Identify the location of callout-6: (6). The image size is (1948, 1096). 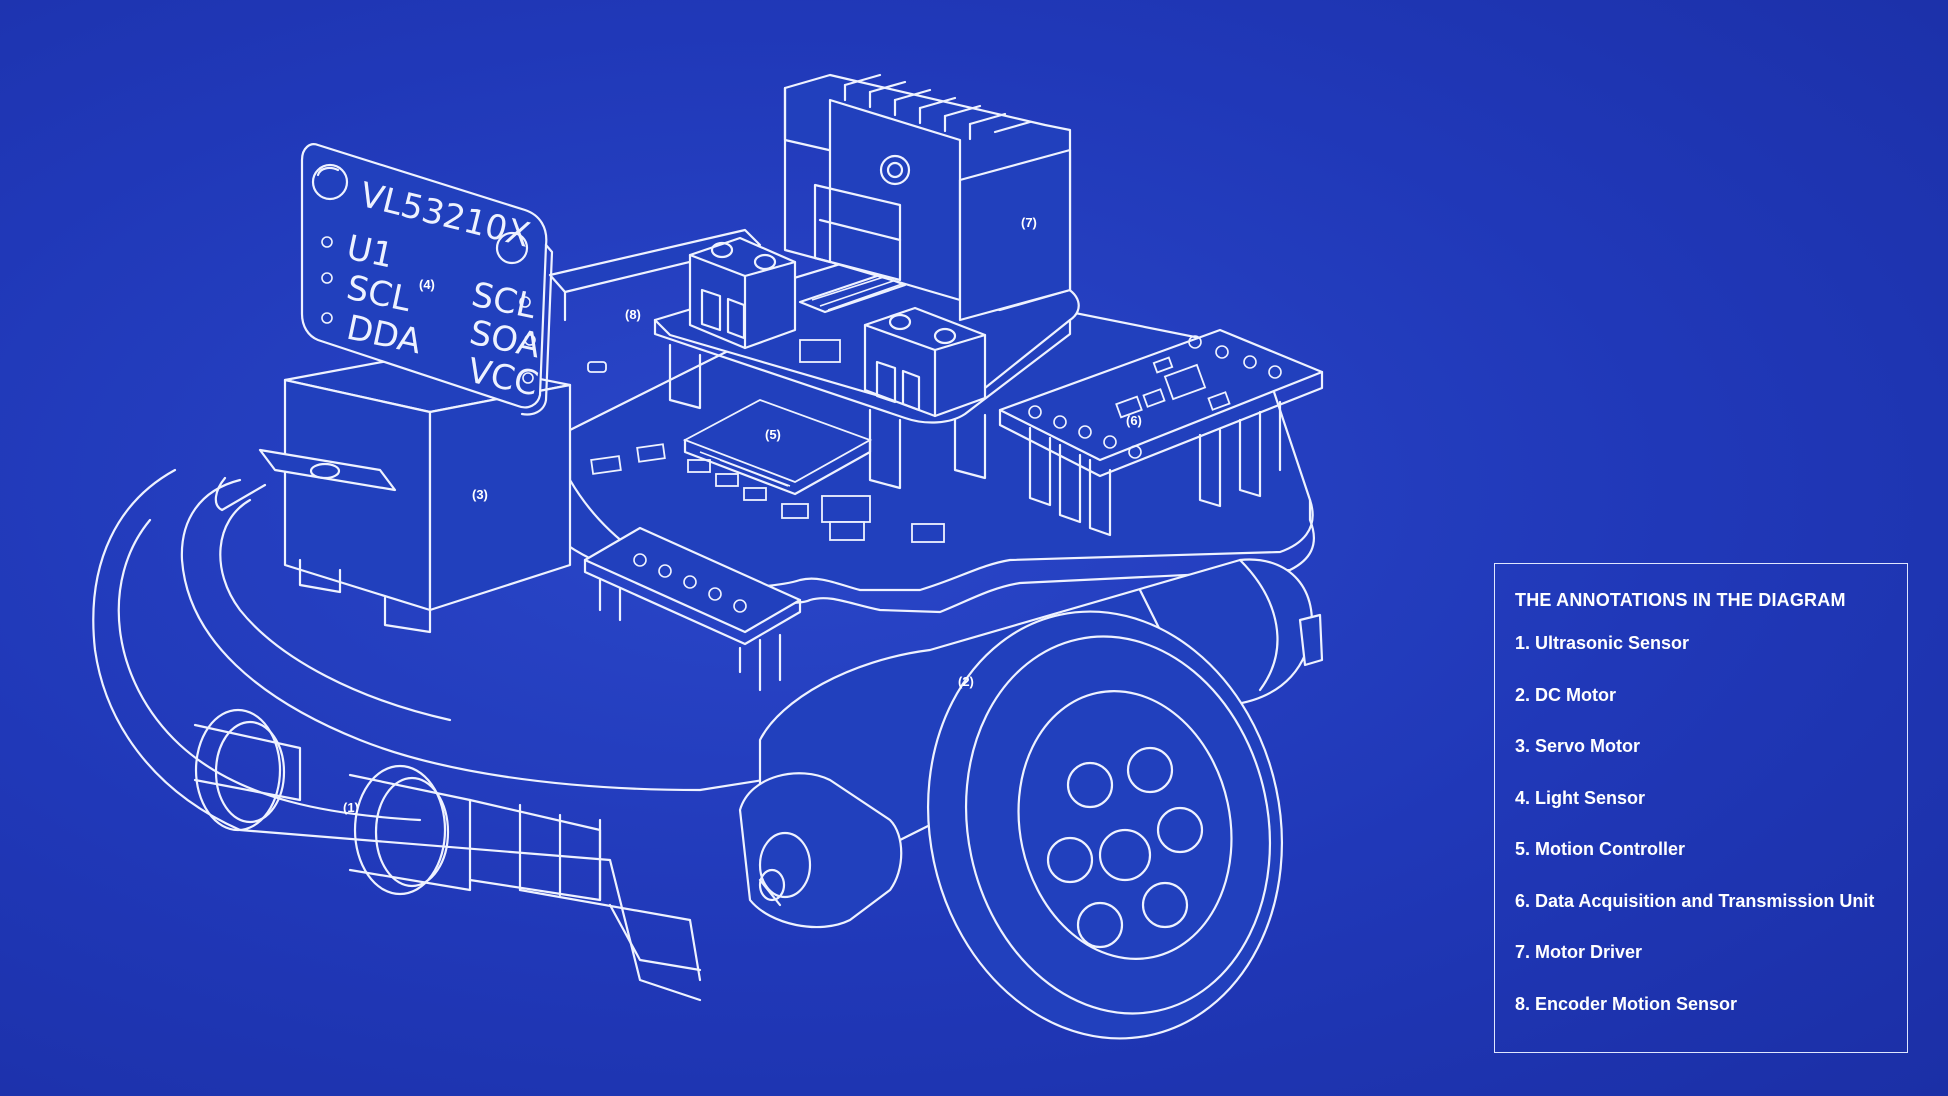
(1134, 420).